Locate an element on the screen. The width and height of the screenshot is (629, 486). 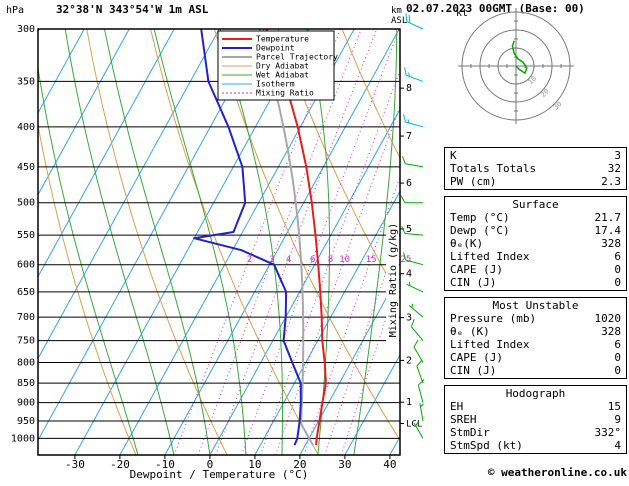
stat-value: 328 is located at coordinates (611, 243).